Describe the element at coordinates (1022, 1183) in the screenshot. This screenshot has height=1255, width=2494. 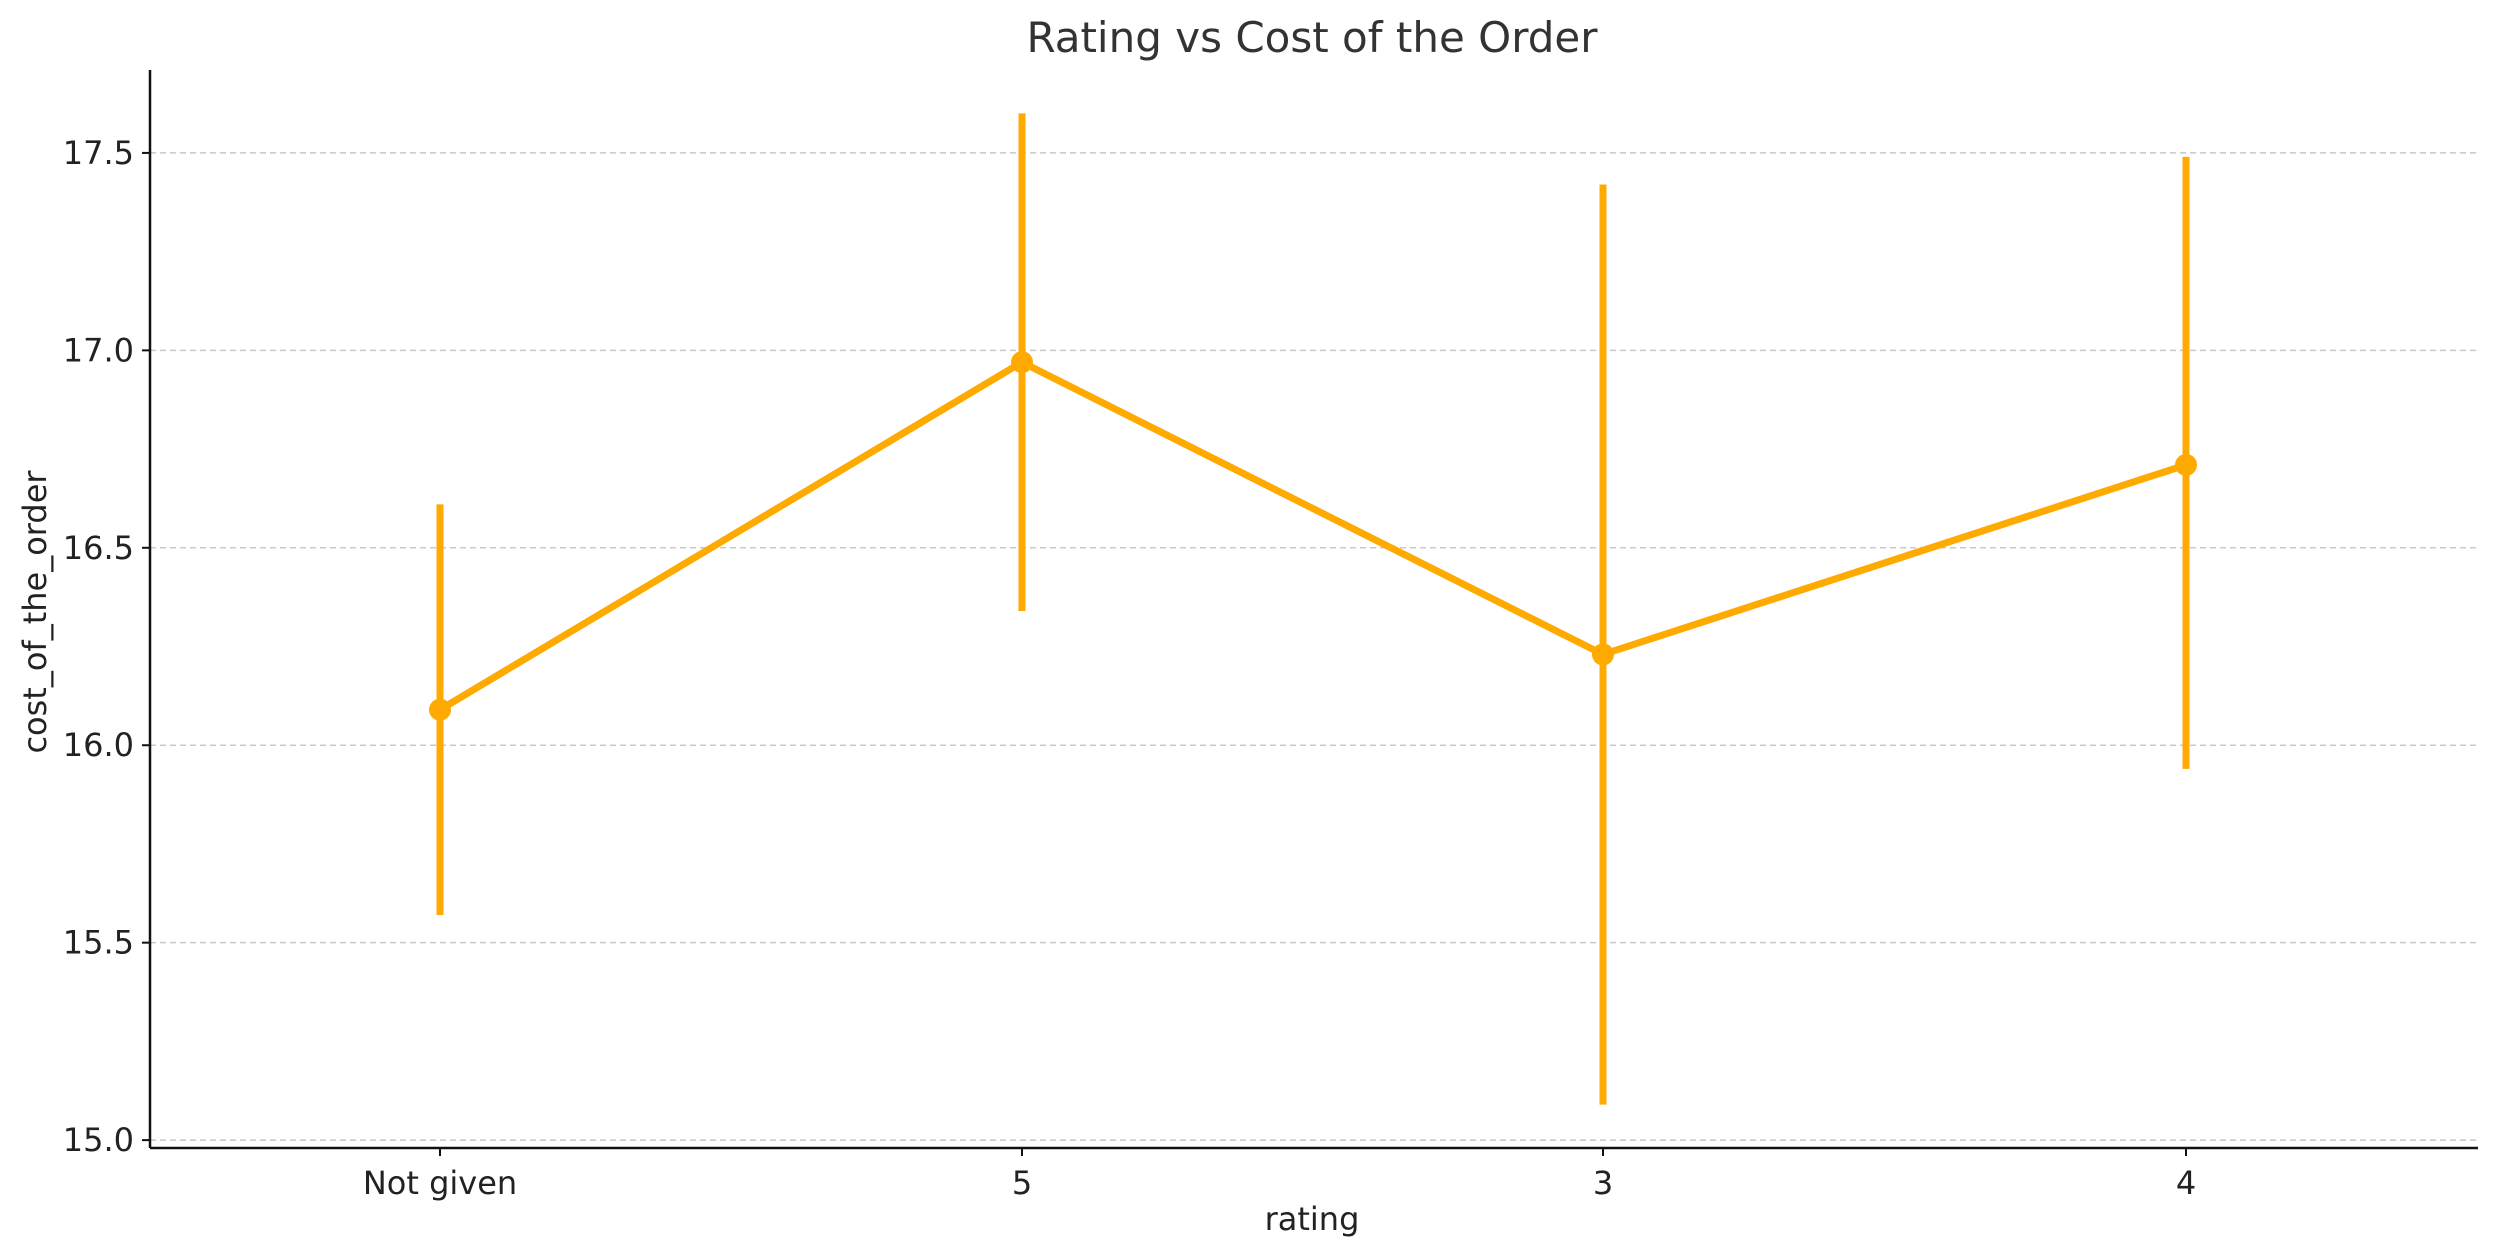
I see `x-tick-label: 5` at that location.